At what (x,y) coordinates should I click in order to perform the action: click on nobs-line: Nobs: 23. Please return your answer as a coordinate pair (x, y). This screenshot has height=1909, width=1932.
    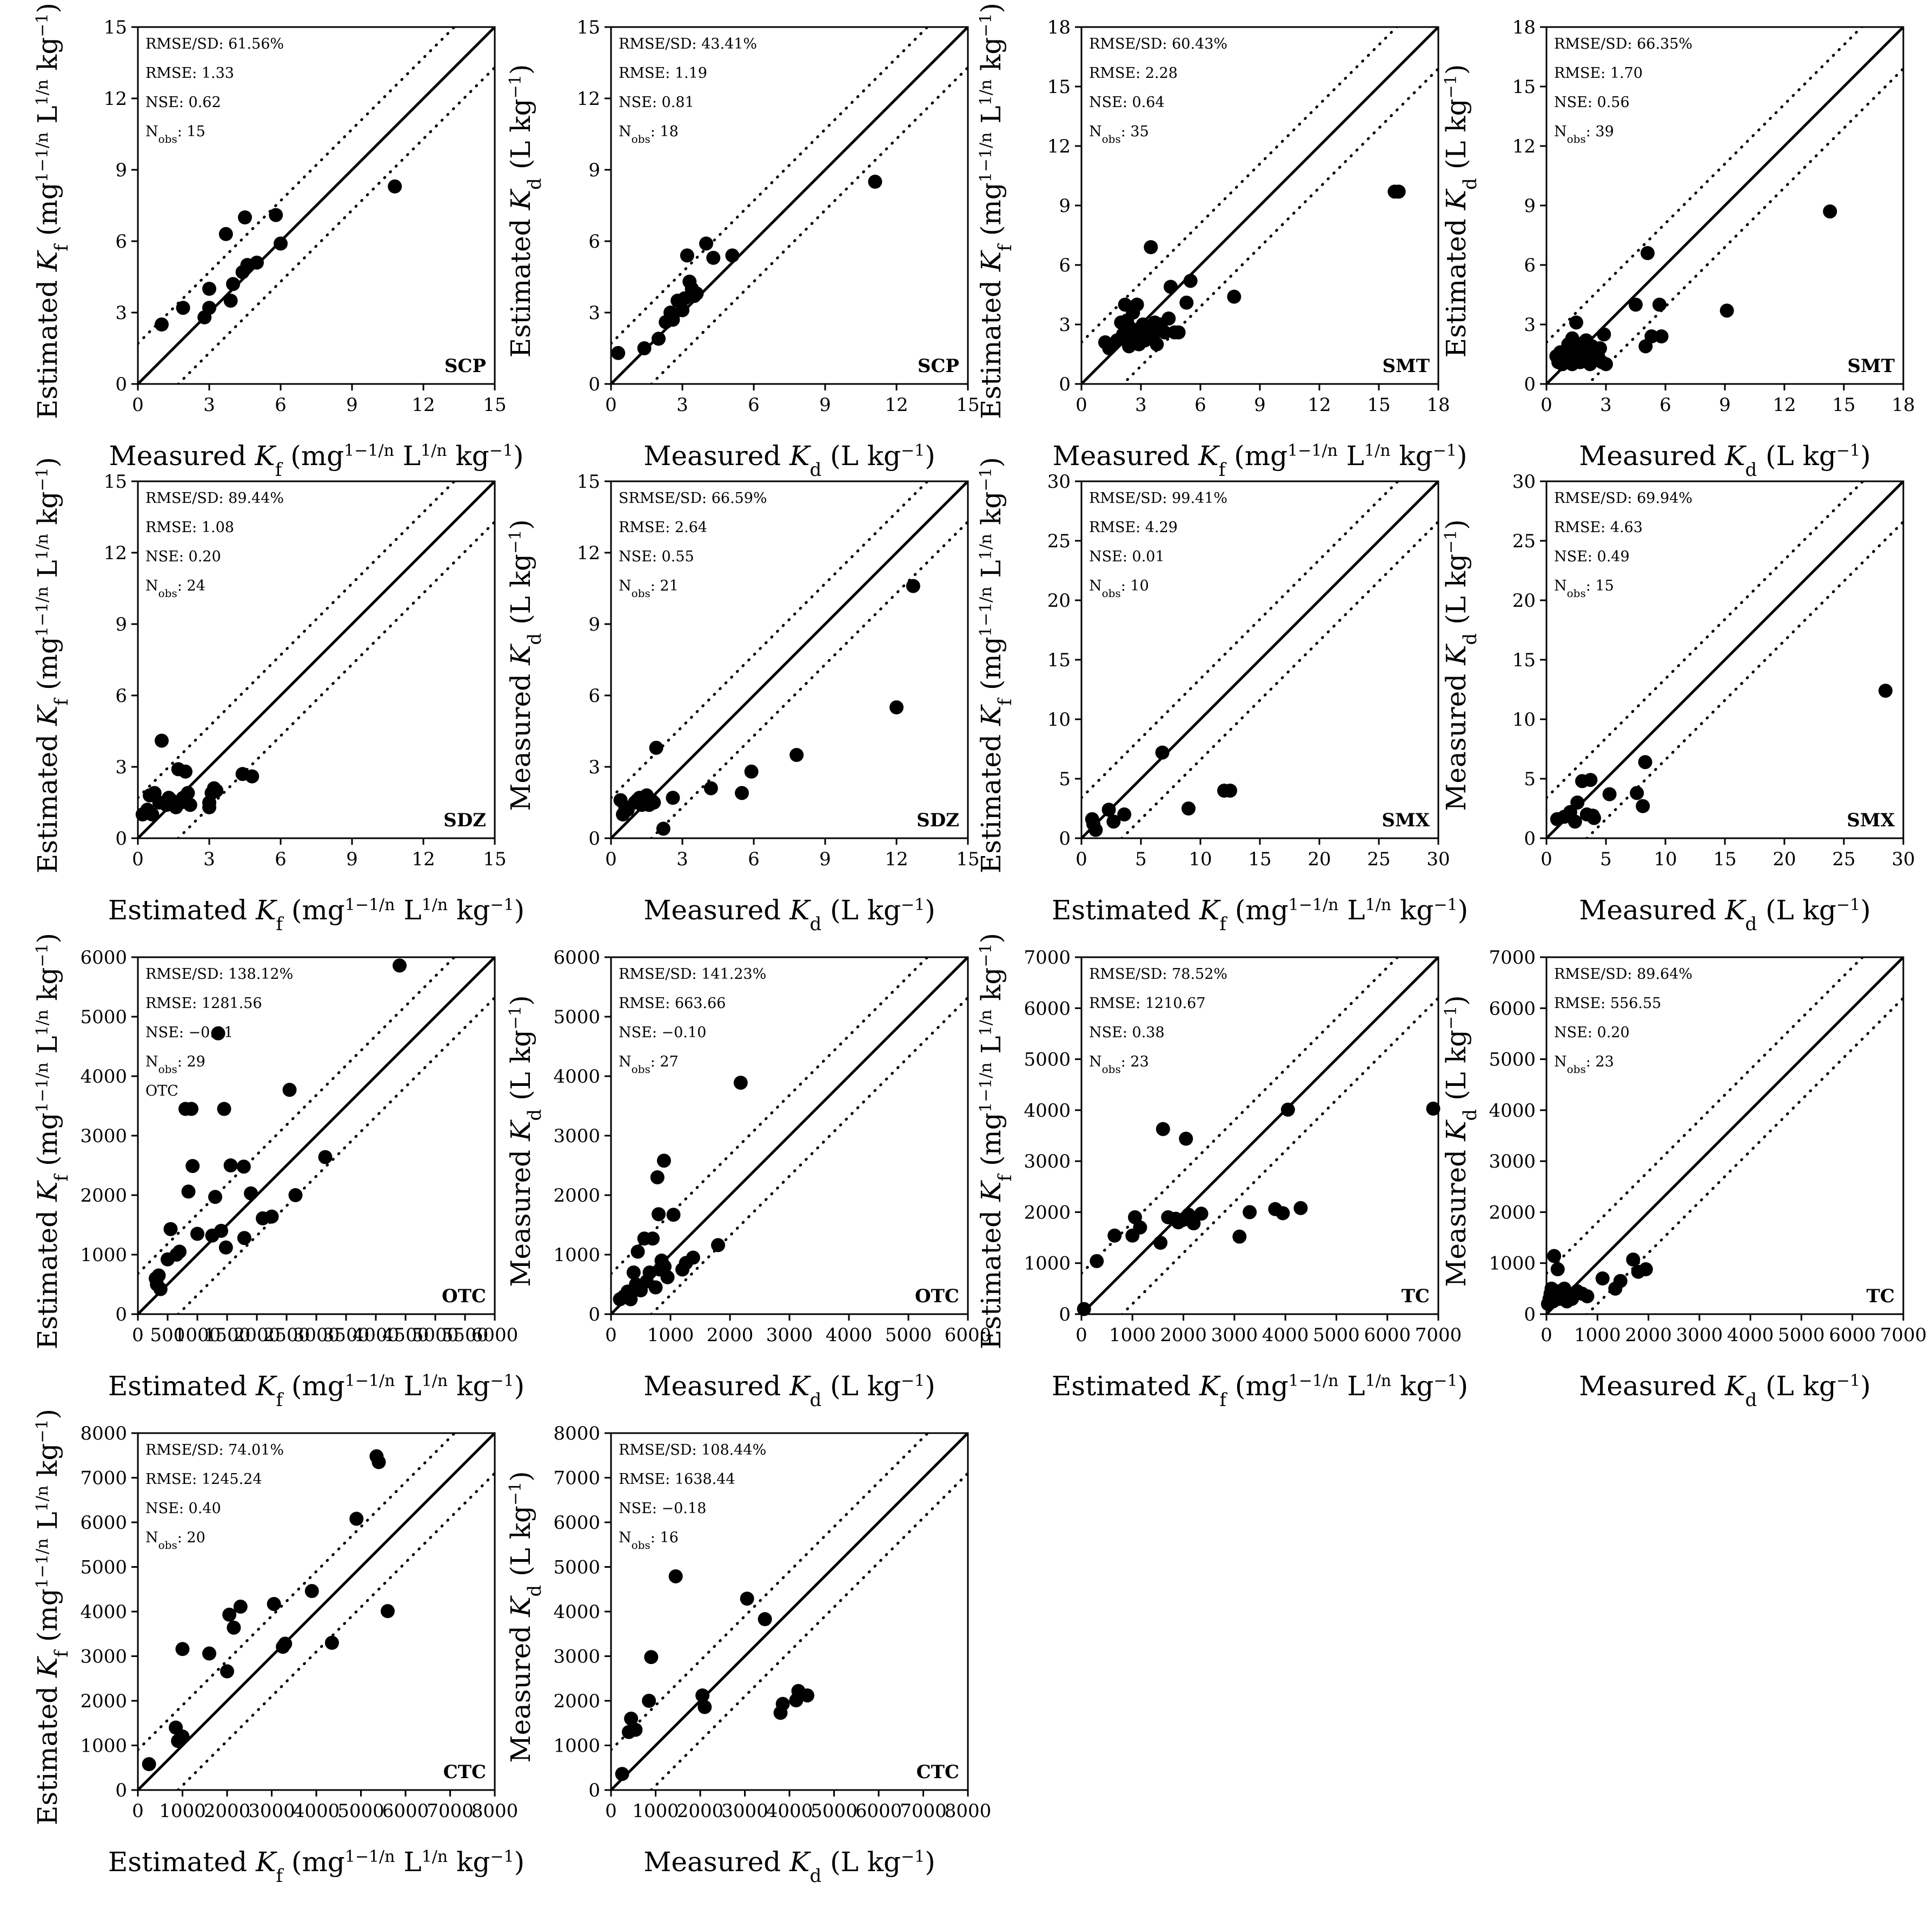
    Looking at the image, I should click on (1119, 1064).